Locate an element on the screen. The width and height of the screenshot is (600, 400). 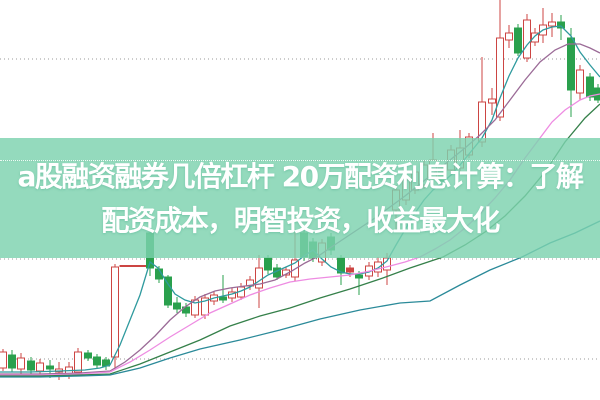
headline-line-2: 配资成本，明智投资，收益最大化 is located at coordinates (300, 220).